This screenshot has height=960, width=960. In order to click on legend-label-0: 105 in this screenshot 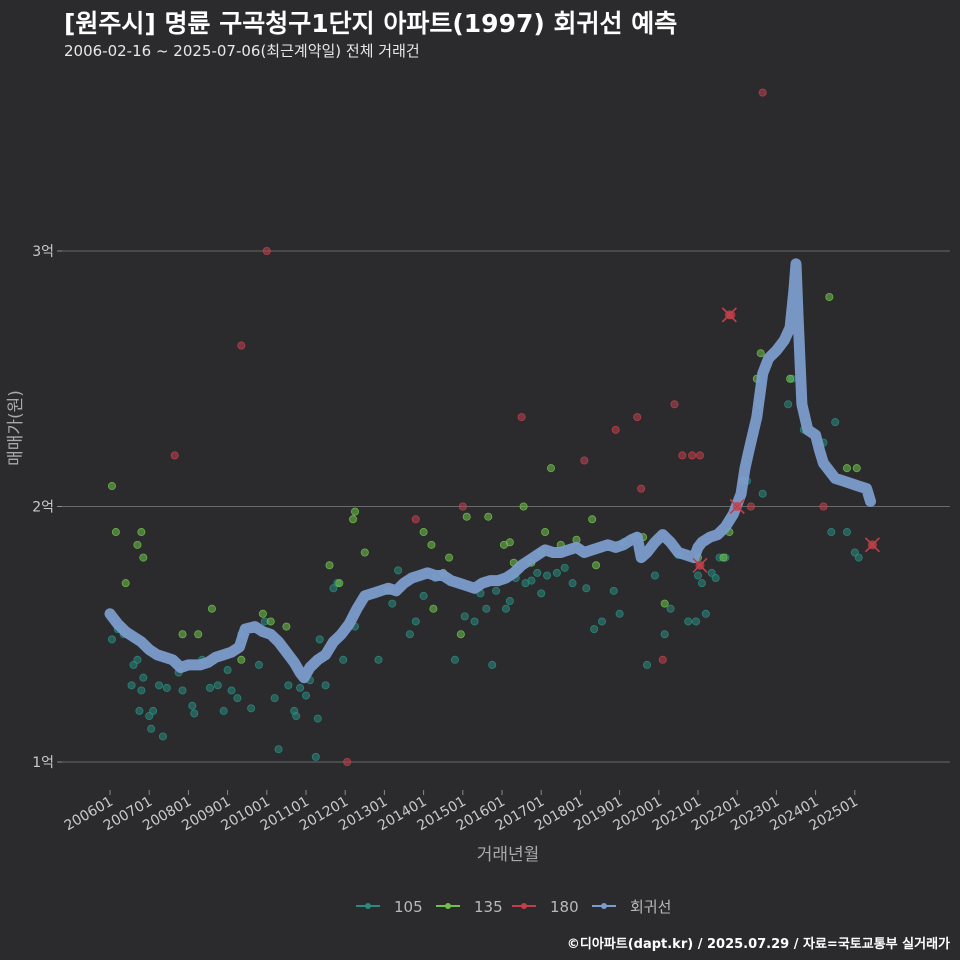, I will do `click(408, 907)`.